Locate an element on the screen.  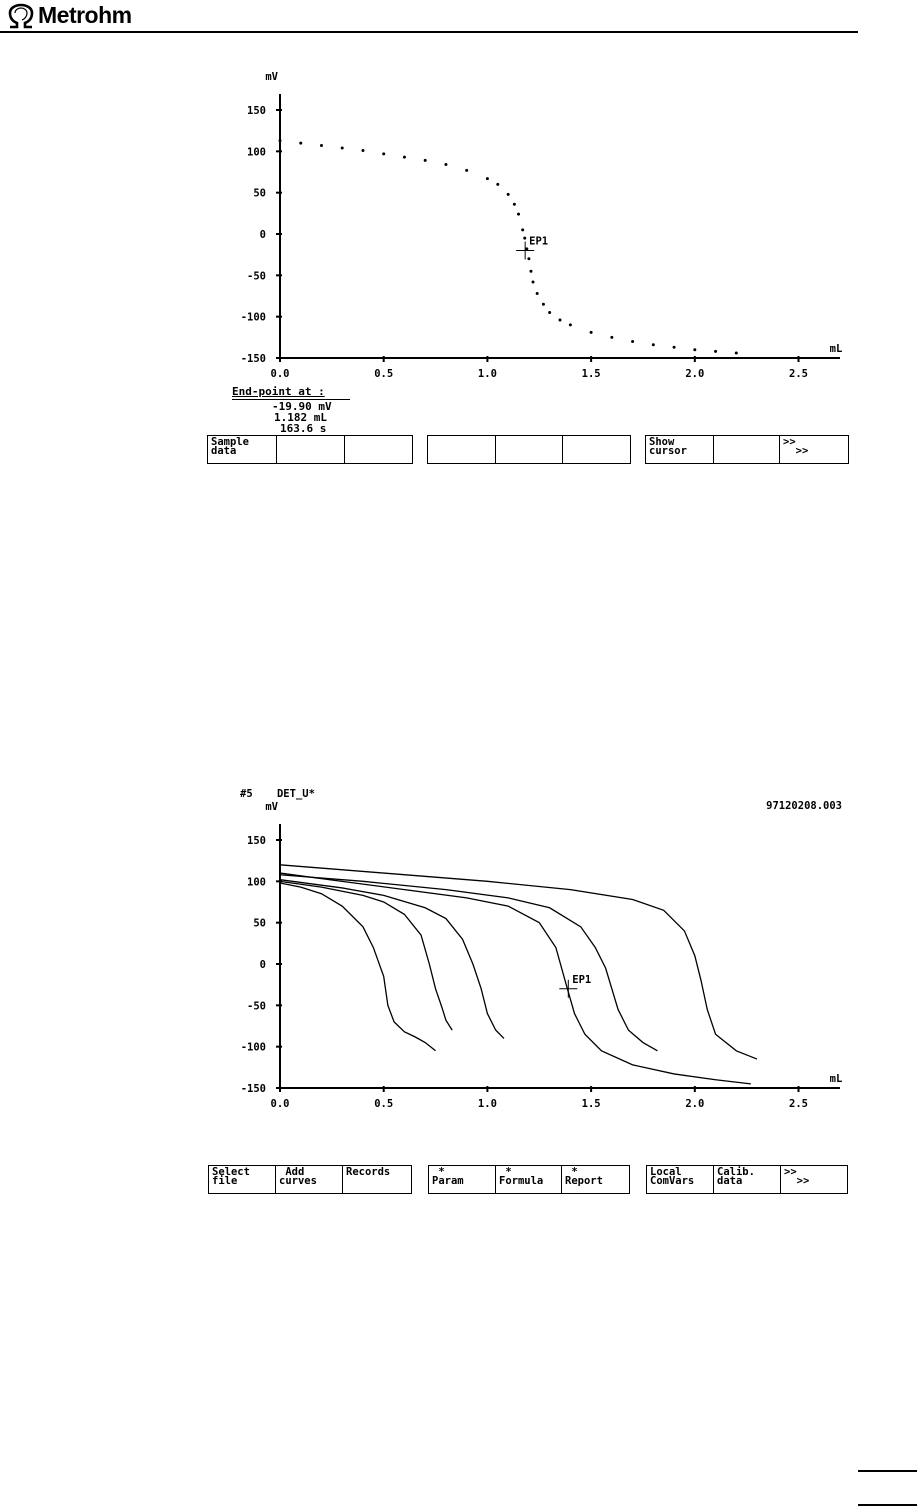
calib-data-key: Calib. data is located at coordinates (747, 1179).